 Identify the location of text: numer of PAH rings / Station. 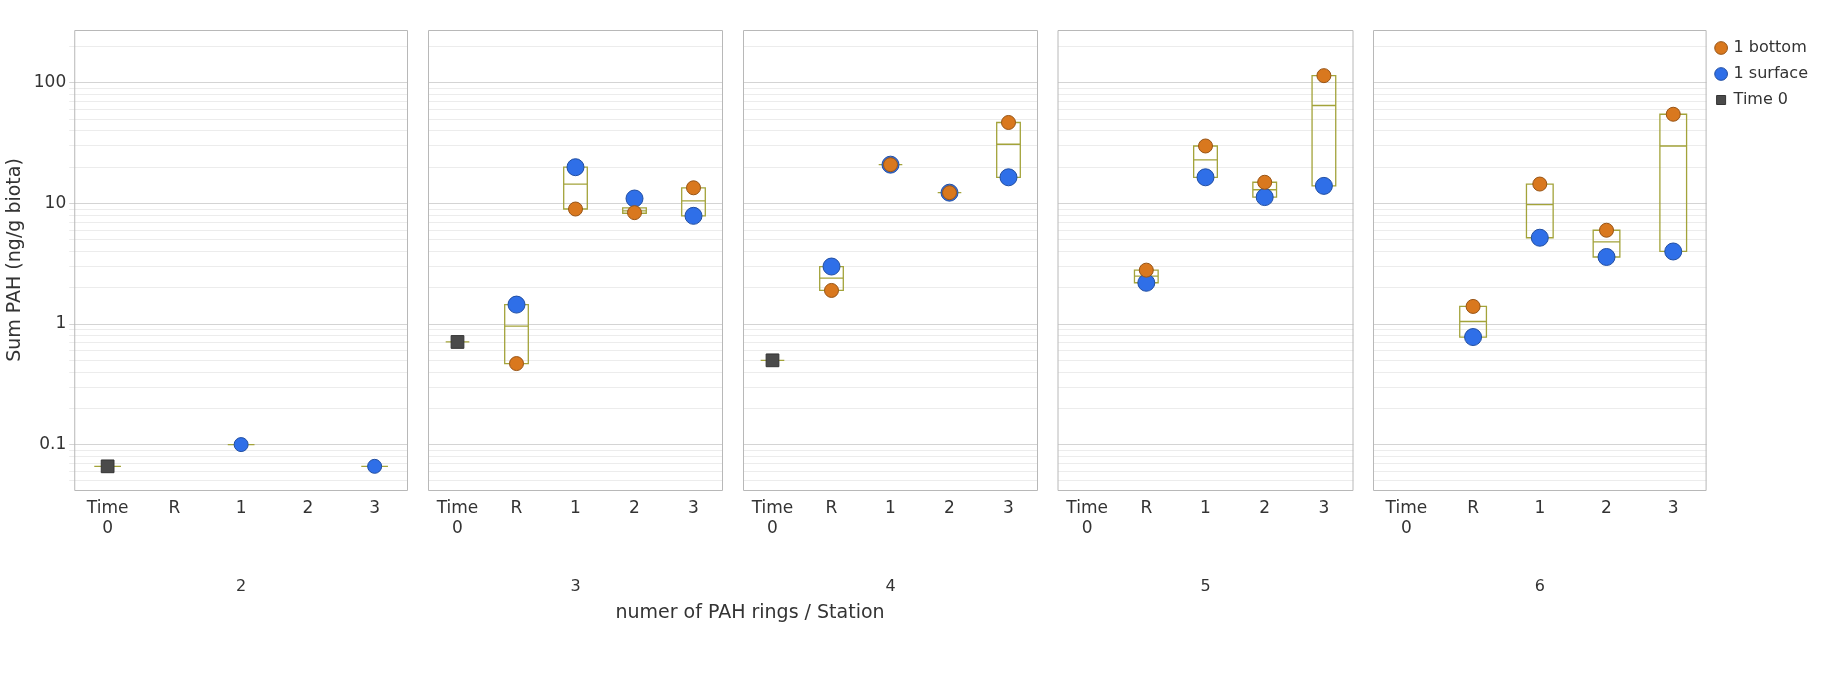
(750, 611).